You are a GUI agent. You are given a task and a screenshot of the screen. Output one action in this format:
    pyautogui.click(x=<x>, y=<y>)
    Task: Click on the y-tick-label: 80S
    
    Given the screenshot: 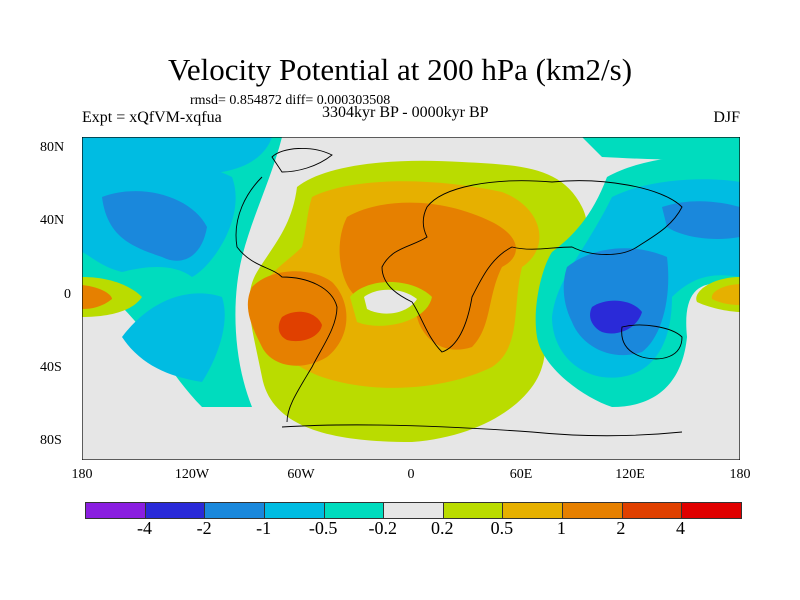 What is the action you would take?
    pyautogui.click(x=51, y=440)
    